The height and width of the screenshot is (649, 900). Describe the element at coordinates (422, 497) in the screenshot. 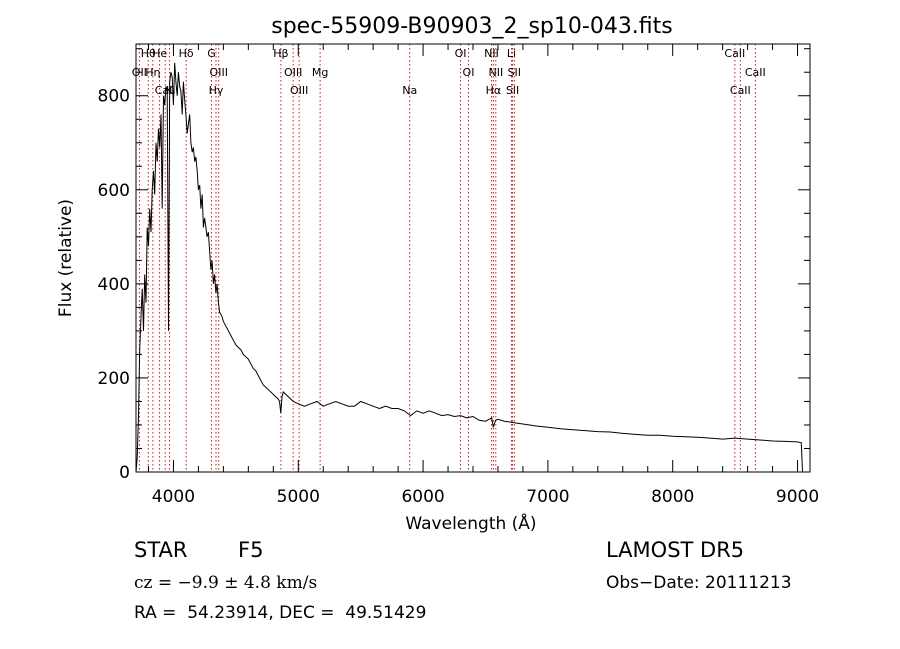

I see `x-tick-label: 6000` at that location.